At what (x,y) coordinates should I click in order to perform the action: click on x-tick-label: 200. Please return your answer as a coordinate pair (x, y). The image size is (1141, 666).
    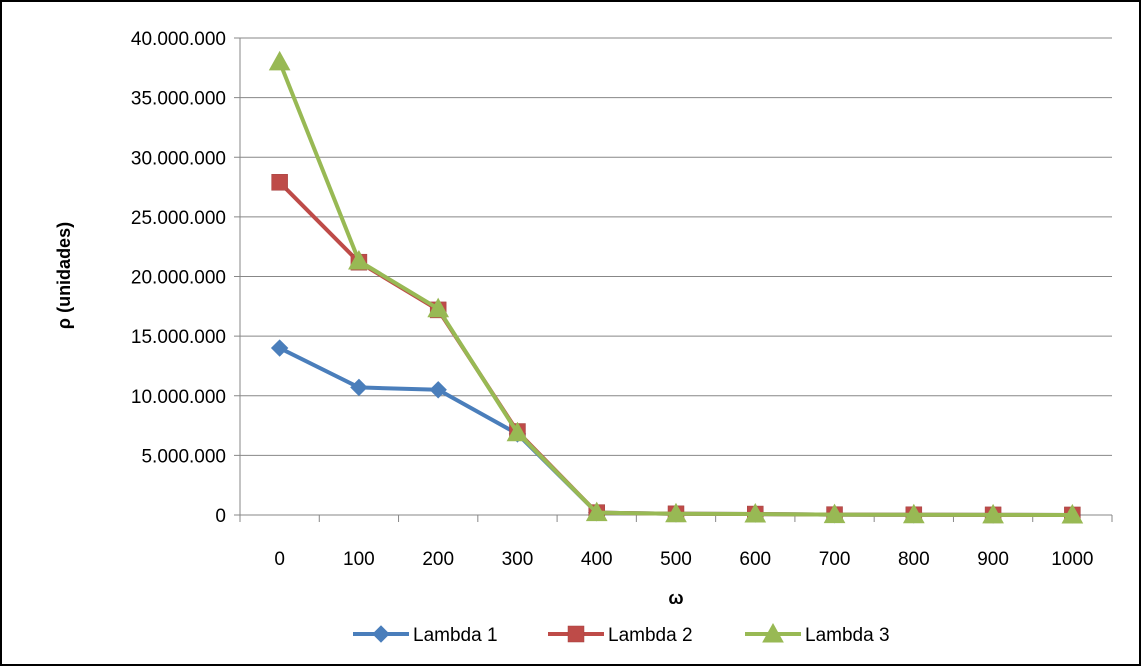
    Looking at the image, I should click on (438, 559).